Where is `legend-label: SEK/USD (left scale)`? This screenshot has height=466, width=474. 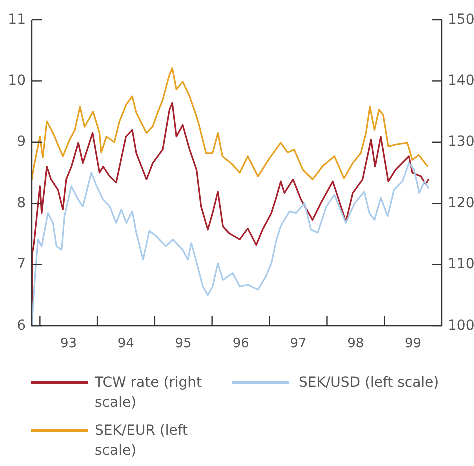
legend-label: SEK/USD (left scale) is located at coordinates (369, 382).